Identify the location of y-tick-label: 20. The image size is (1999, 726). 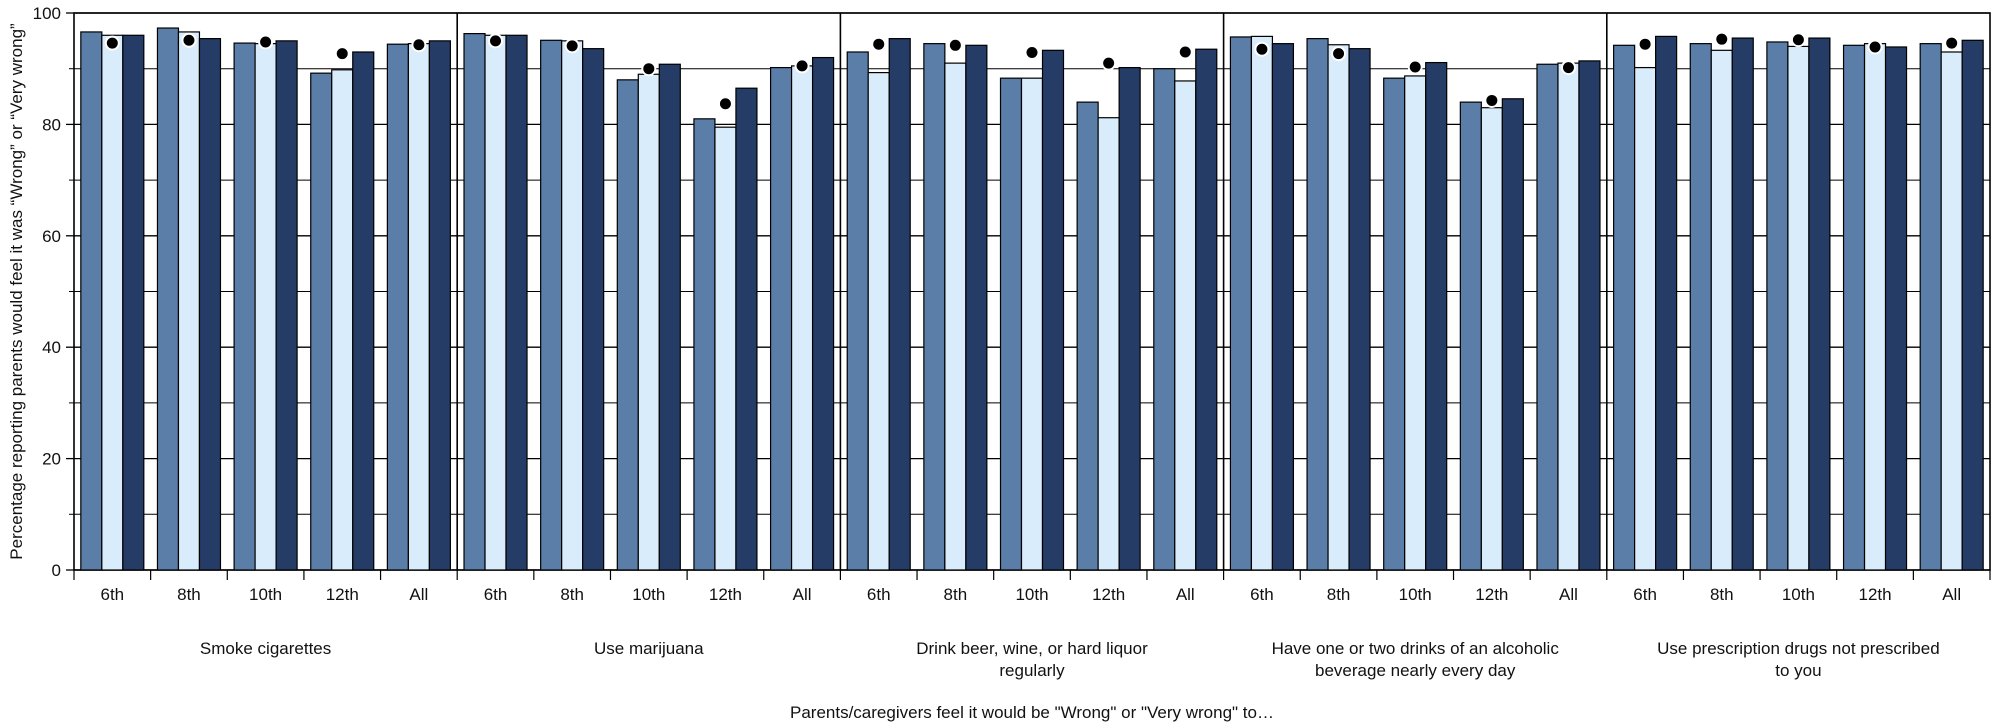
(51, 459).